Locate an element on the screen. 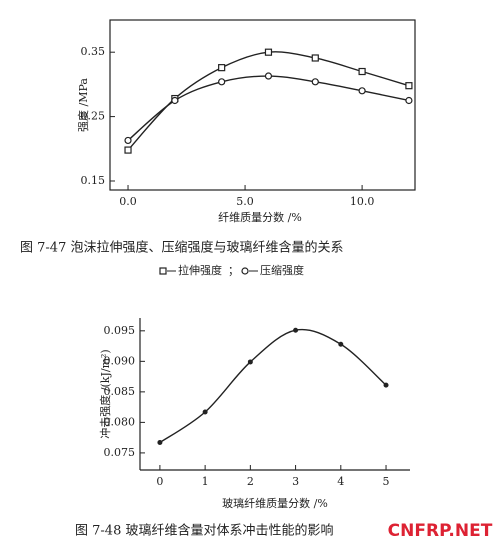 This screenshot has width=503, height=549. y-axis-label: 冲击强度 /(kJ/m²) is located at coordinates (105, 393).